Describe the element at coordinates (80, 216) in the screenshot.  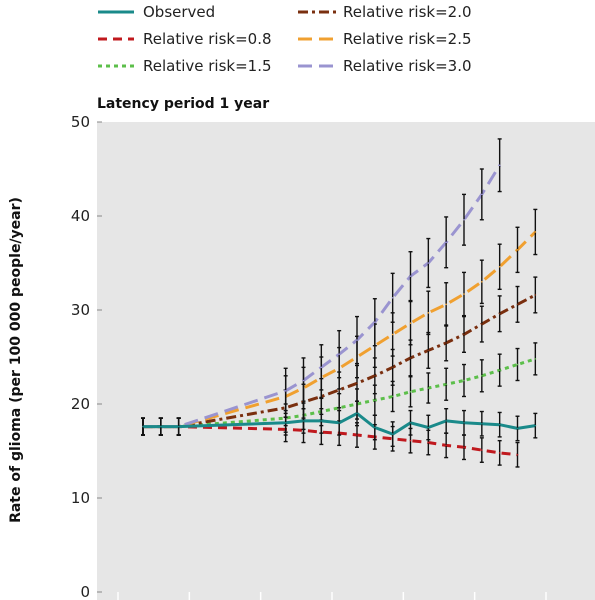
I see `y-tick-label: 40` at that location.